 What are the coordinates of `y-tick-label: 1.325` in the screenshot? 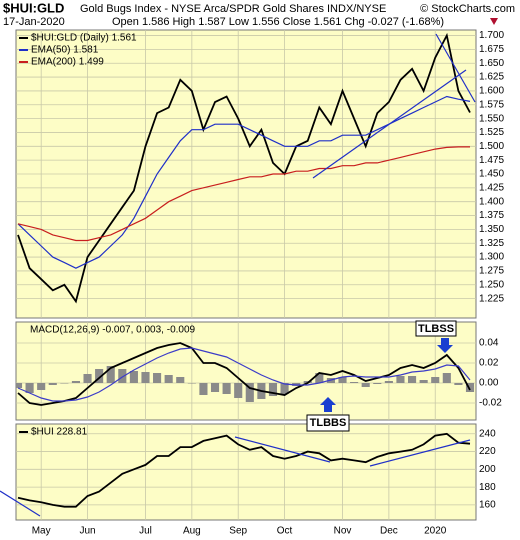 It's located at (491, 243).